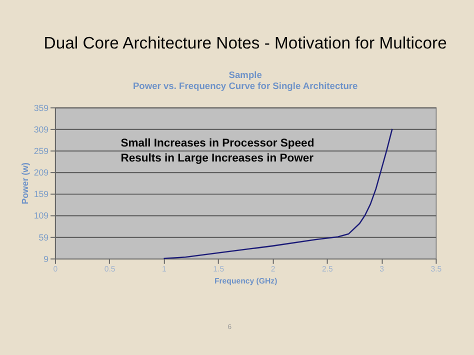  I want to click on x-axis-title: Frequency (GHz), so click(246, 281).